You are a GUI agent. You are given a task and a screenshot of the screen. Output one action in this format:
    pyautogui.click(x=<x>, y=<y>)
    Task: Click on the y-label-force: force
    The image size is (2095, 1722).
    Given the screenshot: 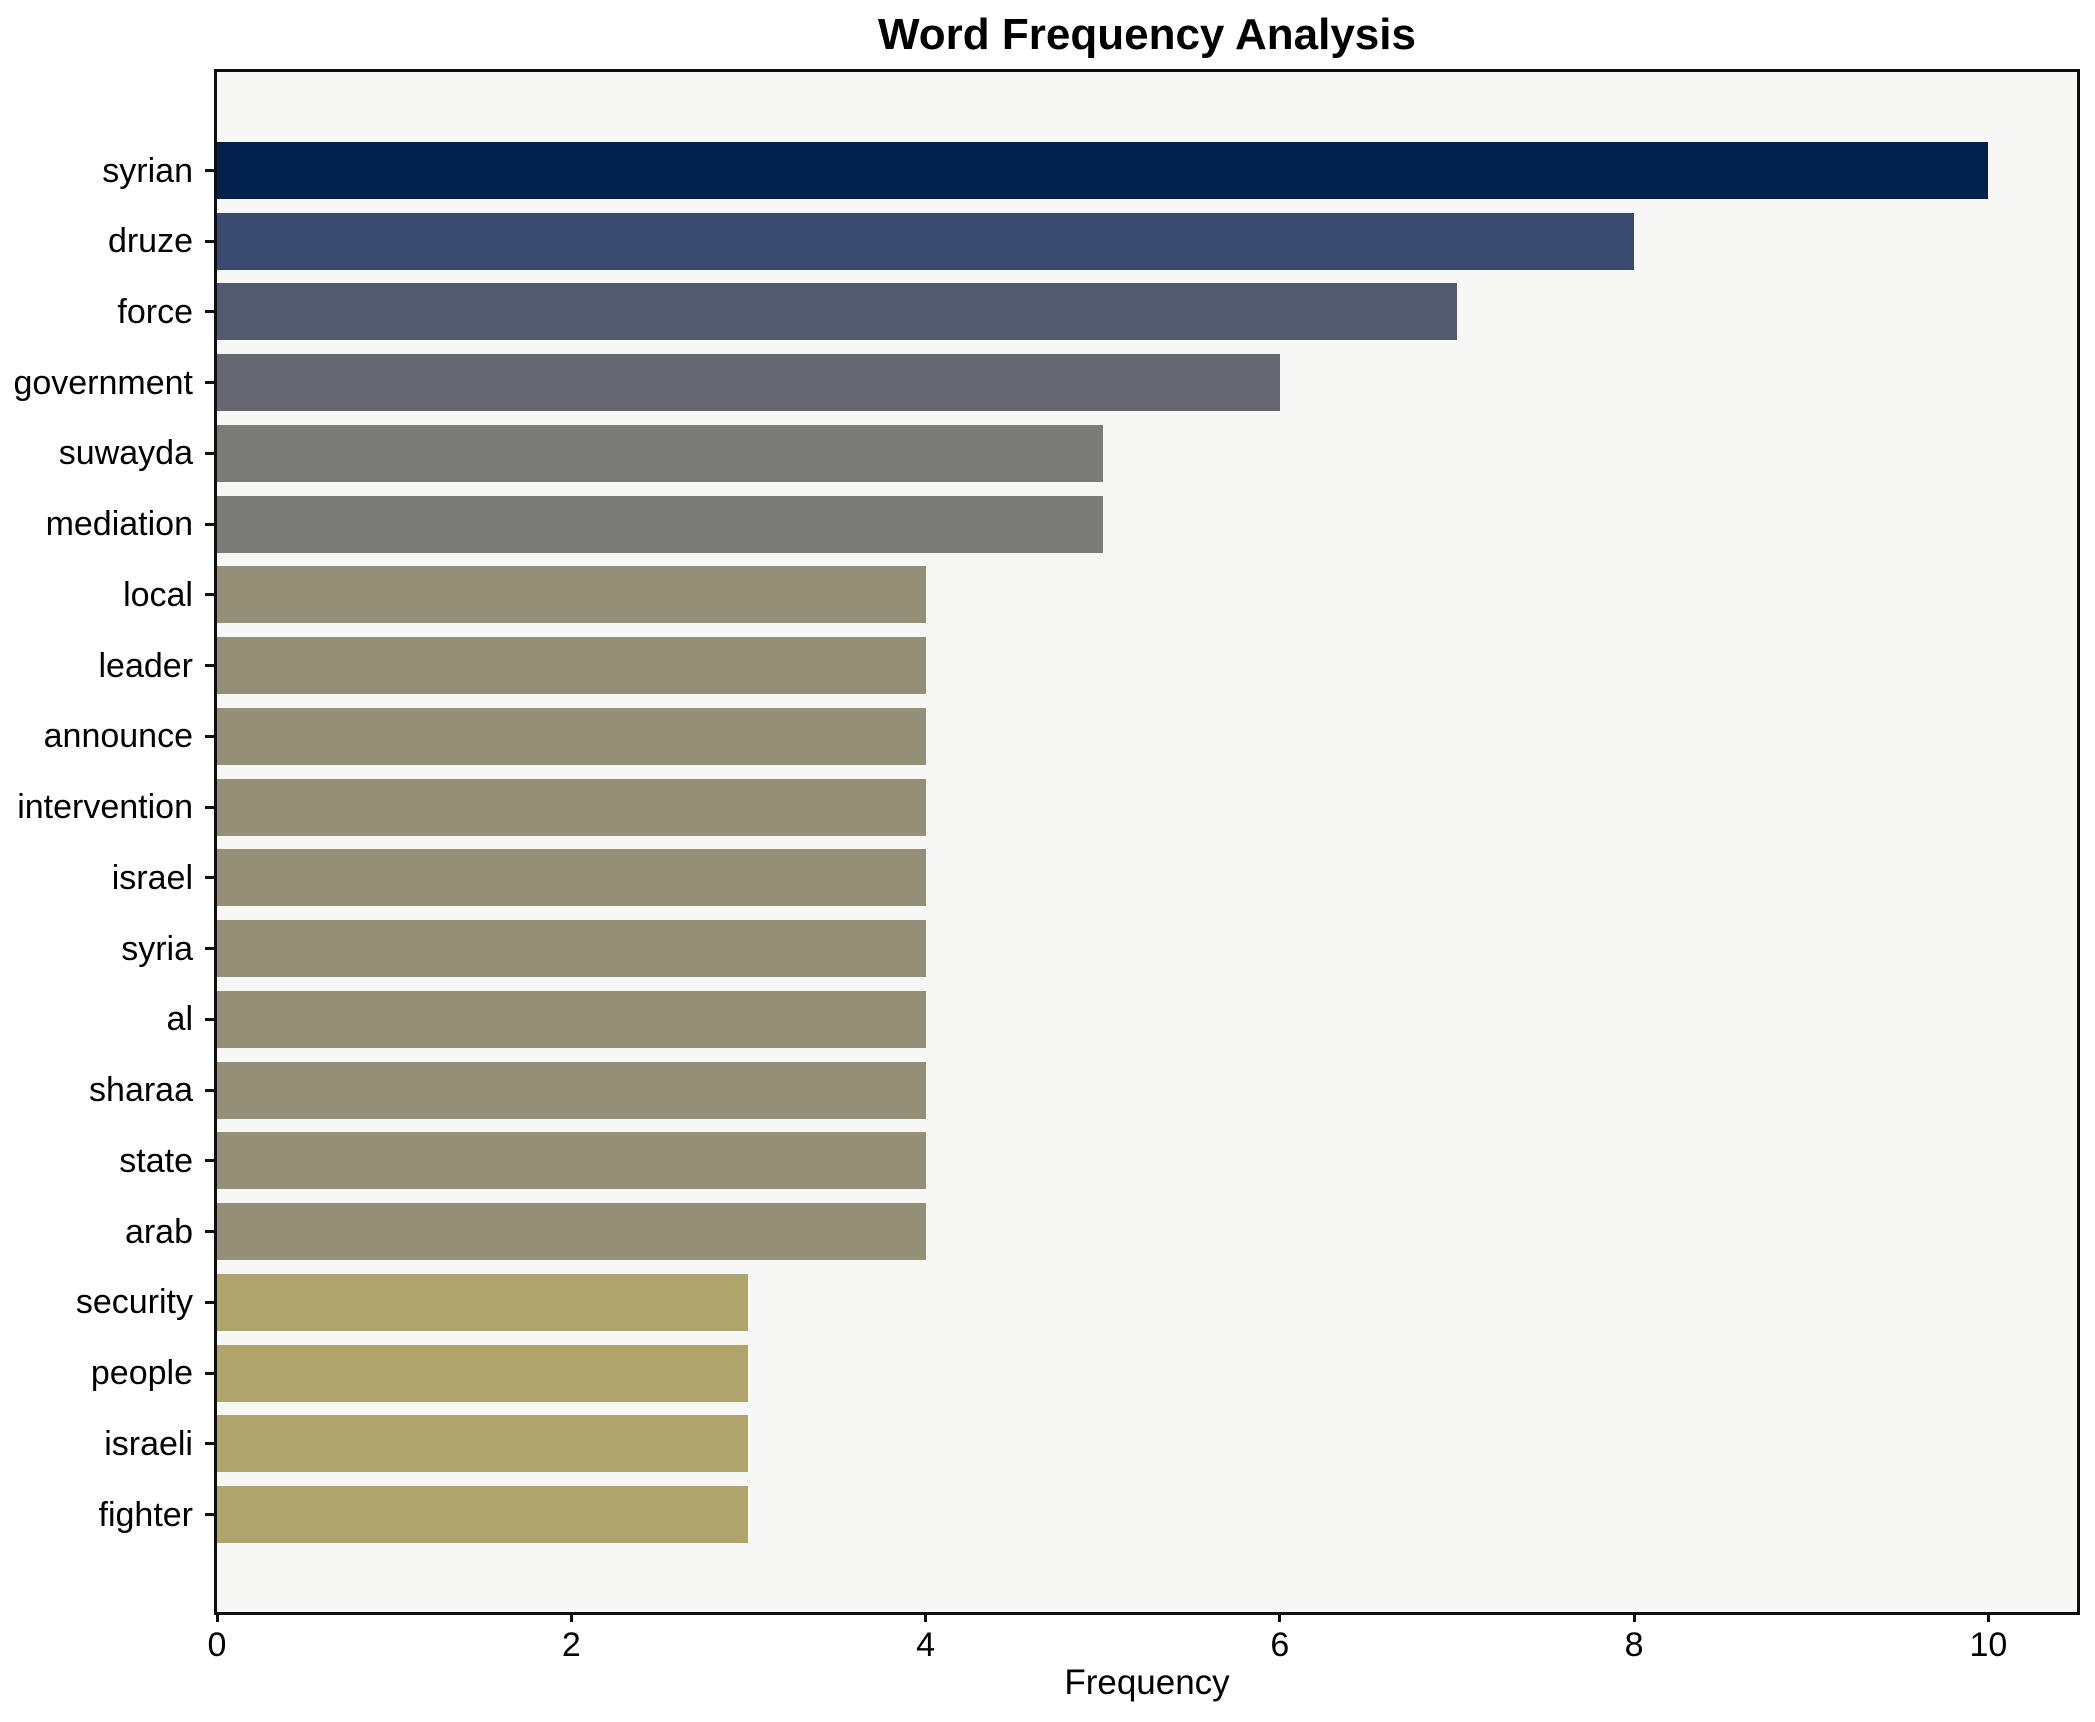 What is the action you would take?
    pyautogui.click(x=155, y=311)
    